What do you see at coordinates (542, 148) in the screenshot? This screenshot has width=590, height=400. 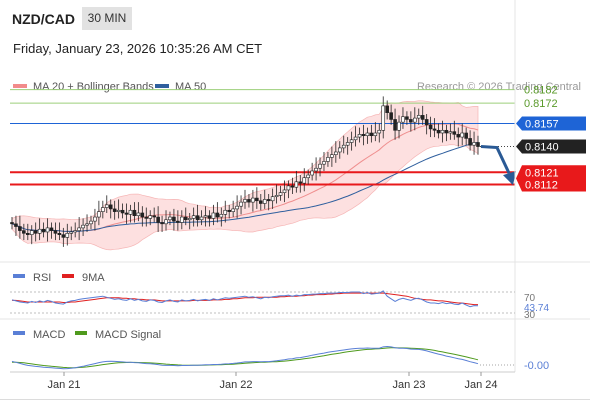 I see `last-price-tag-label: 0.8140` at bounding box center [542, 148].